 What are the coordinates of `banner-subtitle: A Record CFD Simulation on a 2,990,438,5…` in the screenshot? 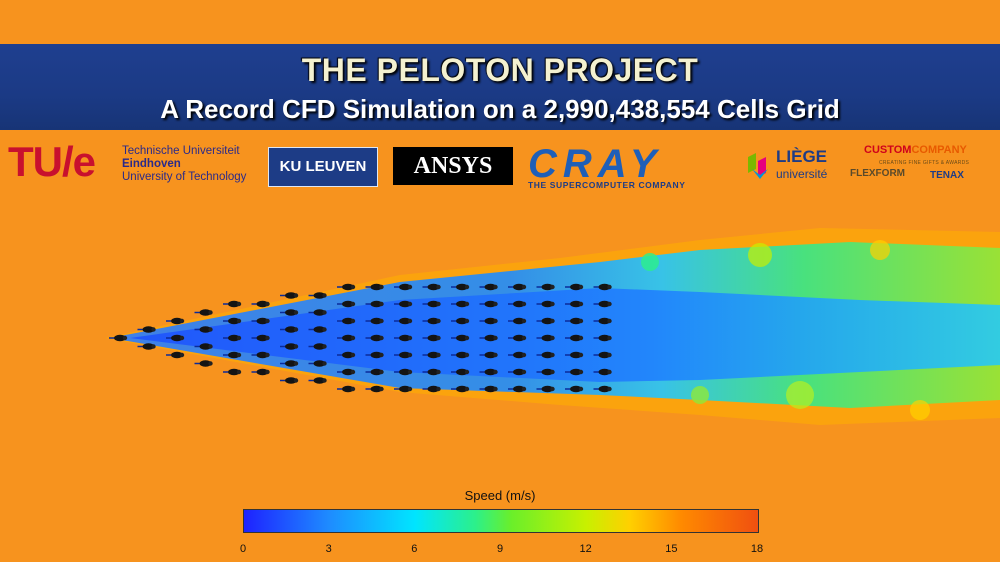 It's located at (500, 109).